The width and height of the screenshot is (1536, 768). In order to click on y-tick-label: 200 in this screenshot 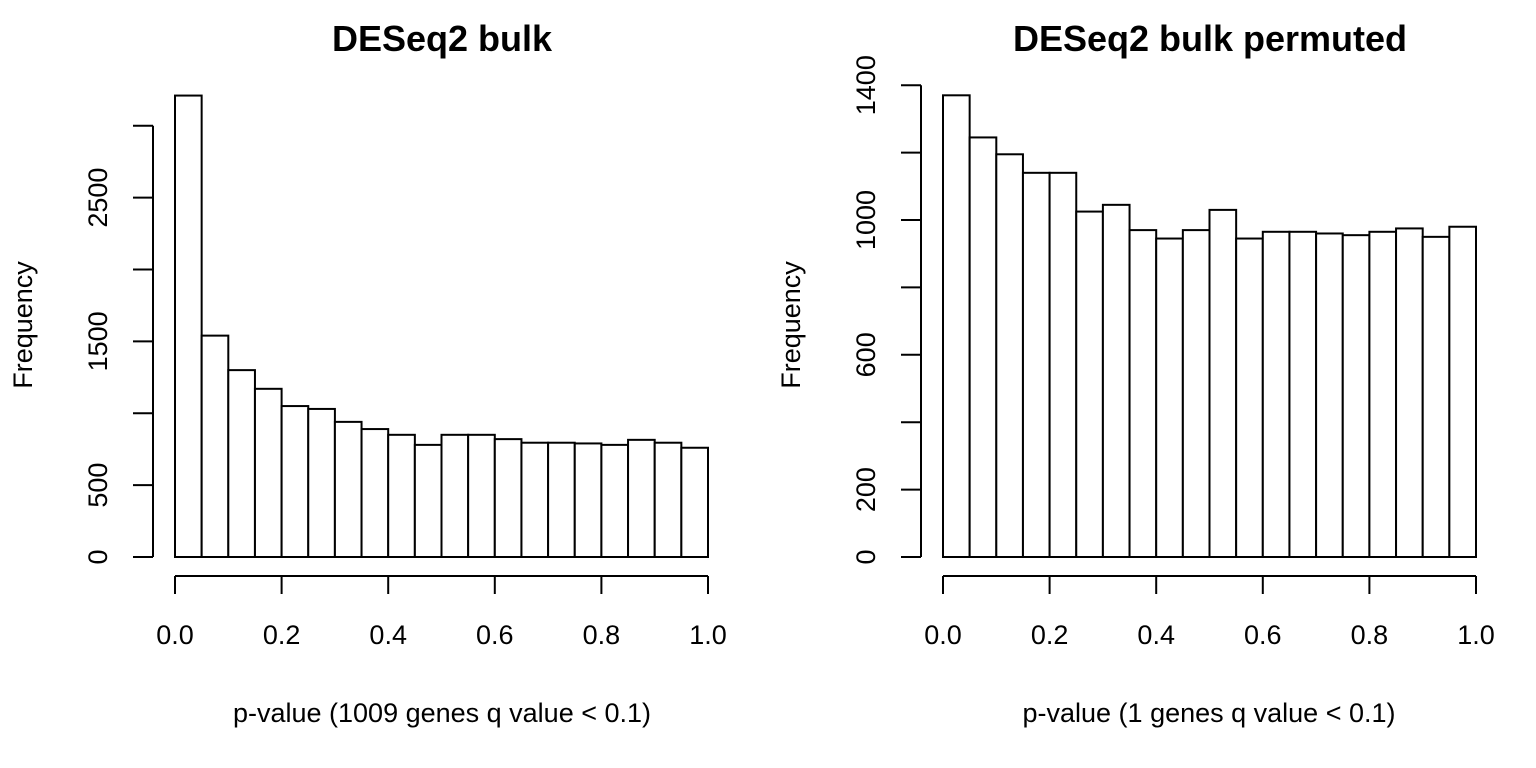, I will do `click(866, 489)`.